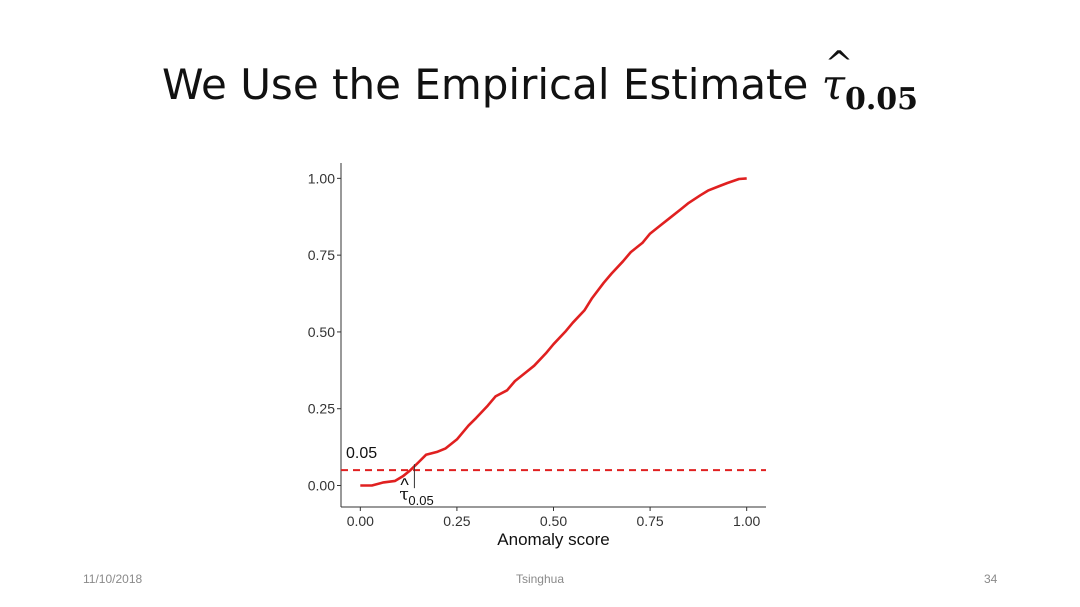 The image size is (1080, 607). Describe the element at coordinates (553, 521) in the screenshot. I see `x-tick-label: 0.50` at that location.